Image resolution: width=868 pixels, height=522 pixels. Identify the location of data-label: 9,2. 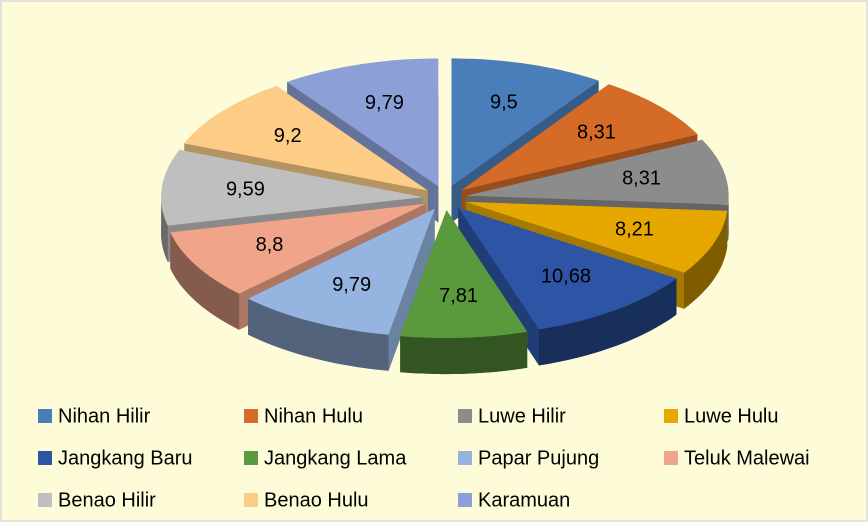
(288, 136).